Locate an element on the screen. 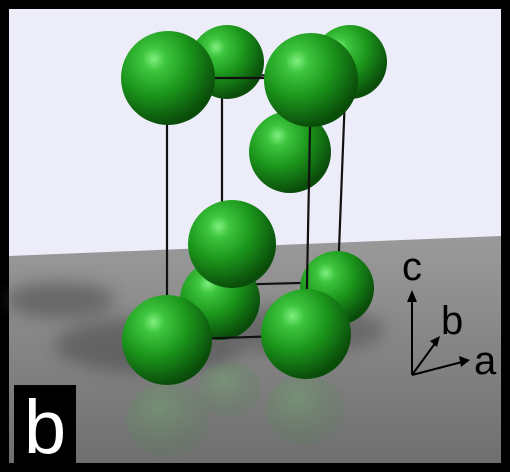  atom-front-bottom-left is located at coordinates (167, 340).